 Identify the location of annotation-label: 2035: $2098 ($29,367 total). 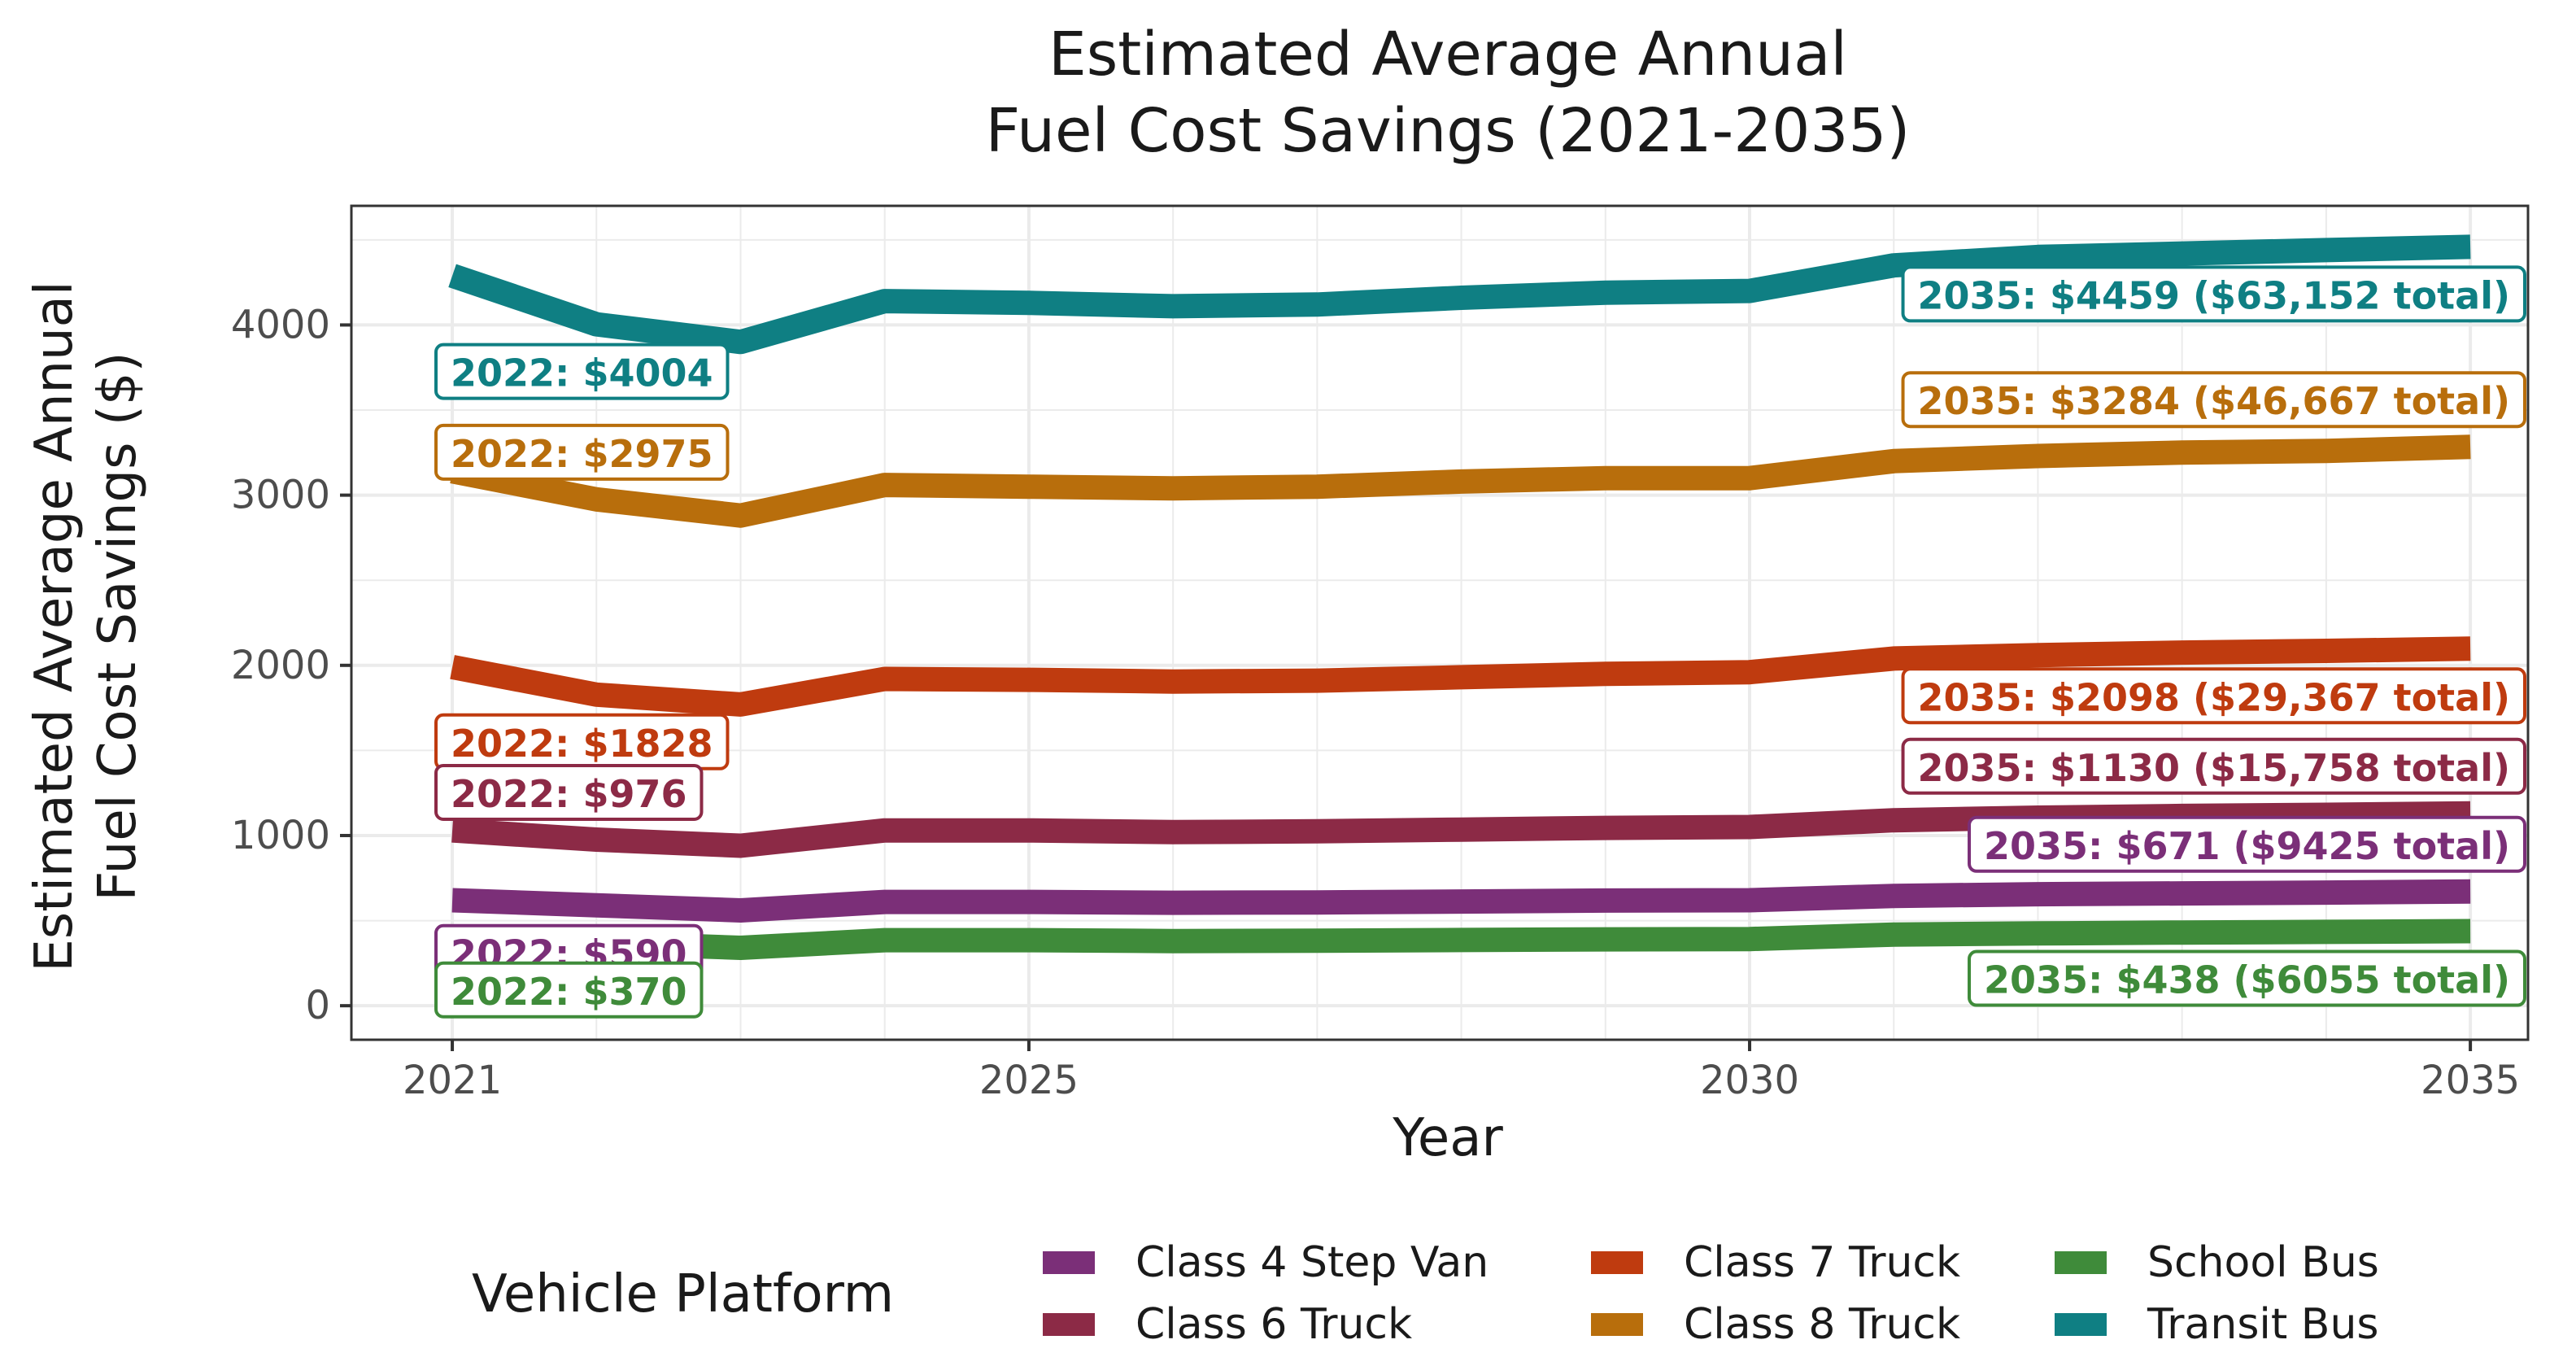
(2214, 697).